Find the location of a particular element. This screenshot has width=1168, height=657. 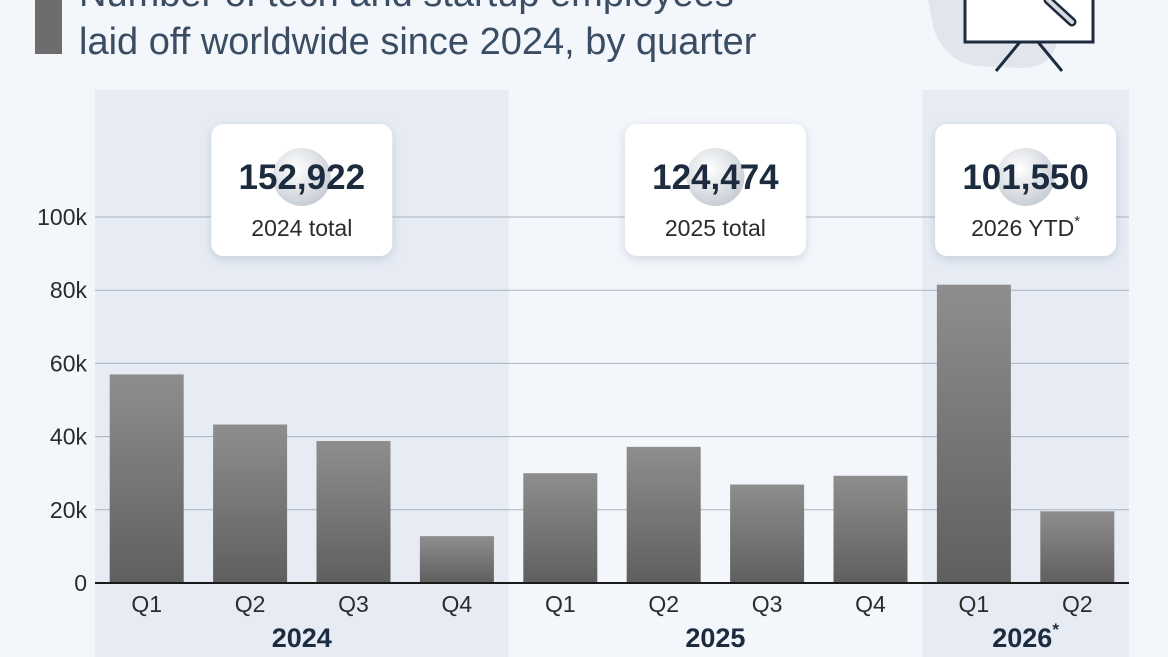

card-total-value: 124,474 is located at coordinates (715, 177).